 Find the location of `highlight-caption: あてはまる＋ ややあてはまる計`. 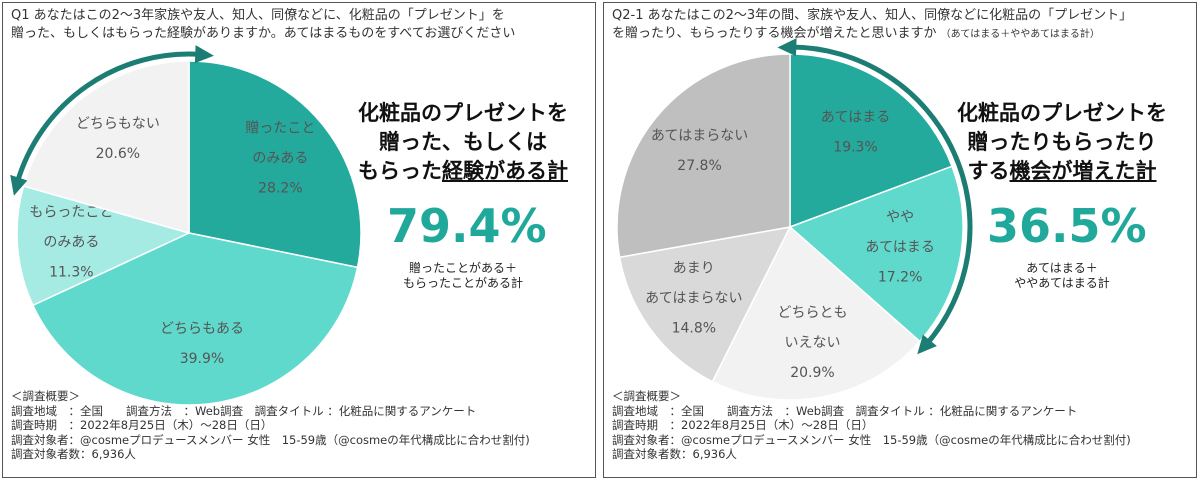

highlight-caption: あてはまる＋ ややあてはまる計 is located at coordinates (1062, 276).